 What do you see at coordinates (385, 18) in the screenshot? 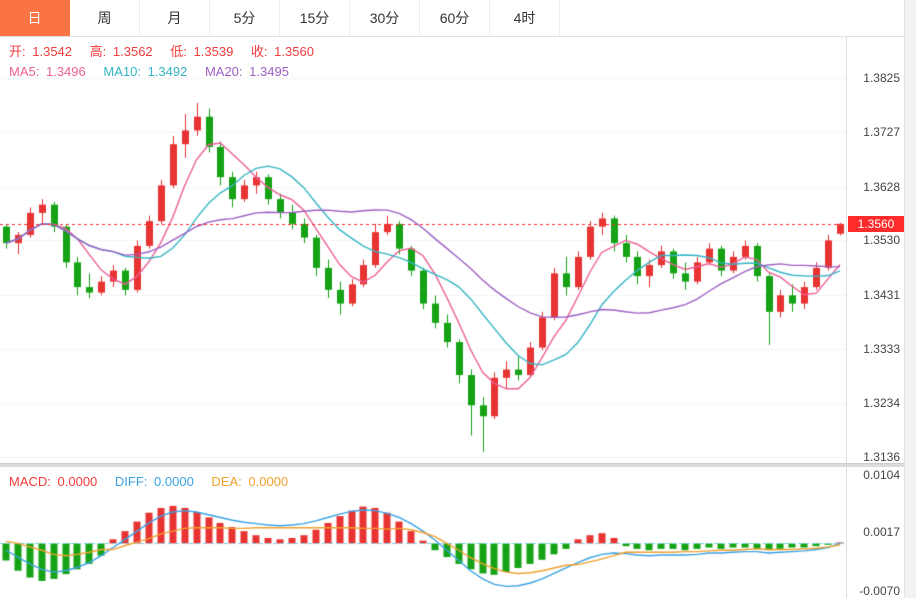
I see `tab-30min: 30分` at bounding box center [385, 18].